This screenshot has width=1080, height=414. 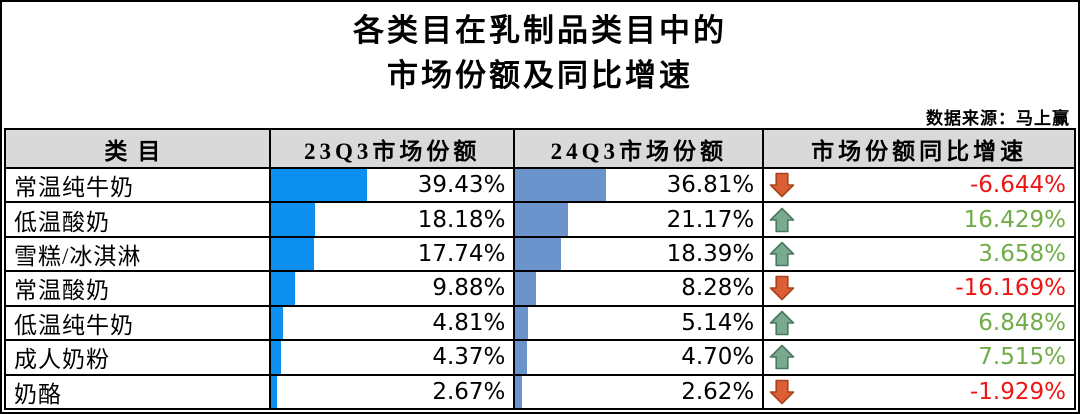 I want to click on share-23q3-value: 4.37%, so click(x=469, y=357).